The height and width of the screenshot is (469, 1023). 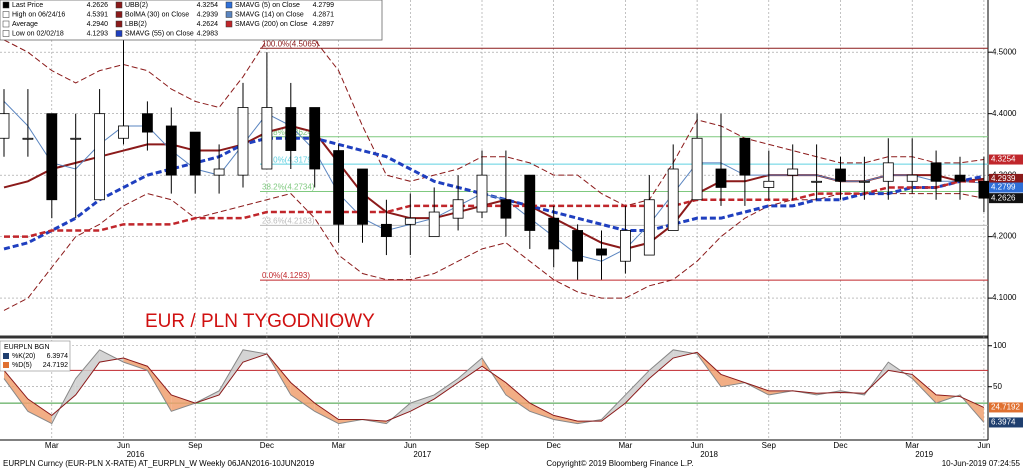 What do you see at coordinates (25, 24) in the screenshot?
I see `legend-label: Average` at bounding box center [25, 24].